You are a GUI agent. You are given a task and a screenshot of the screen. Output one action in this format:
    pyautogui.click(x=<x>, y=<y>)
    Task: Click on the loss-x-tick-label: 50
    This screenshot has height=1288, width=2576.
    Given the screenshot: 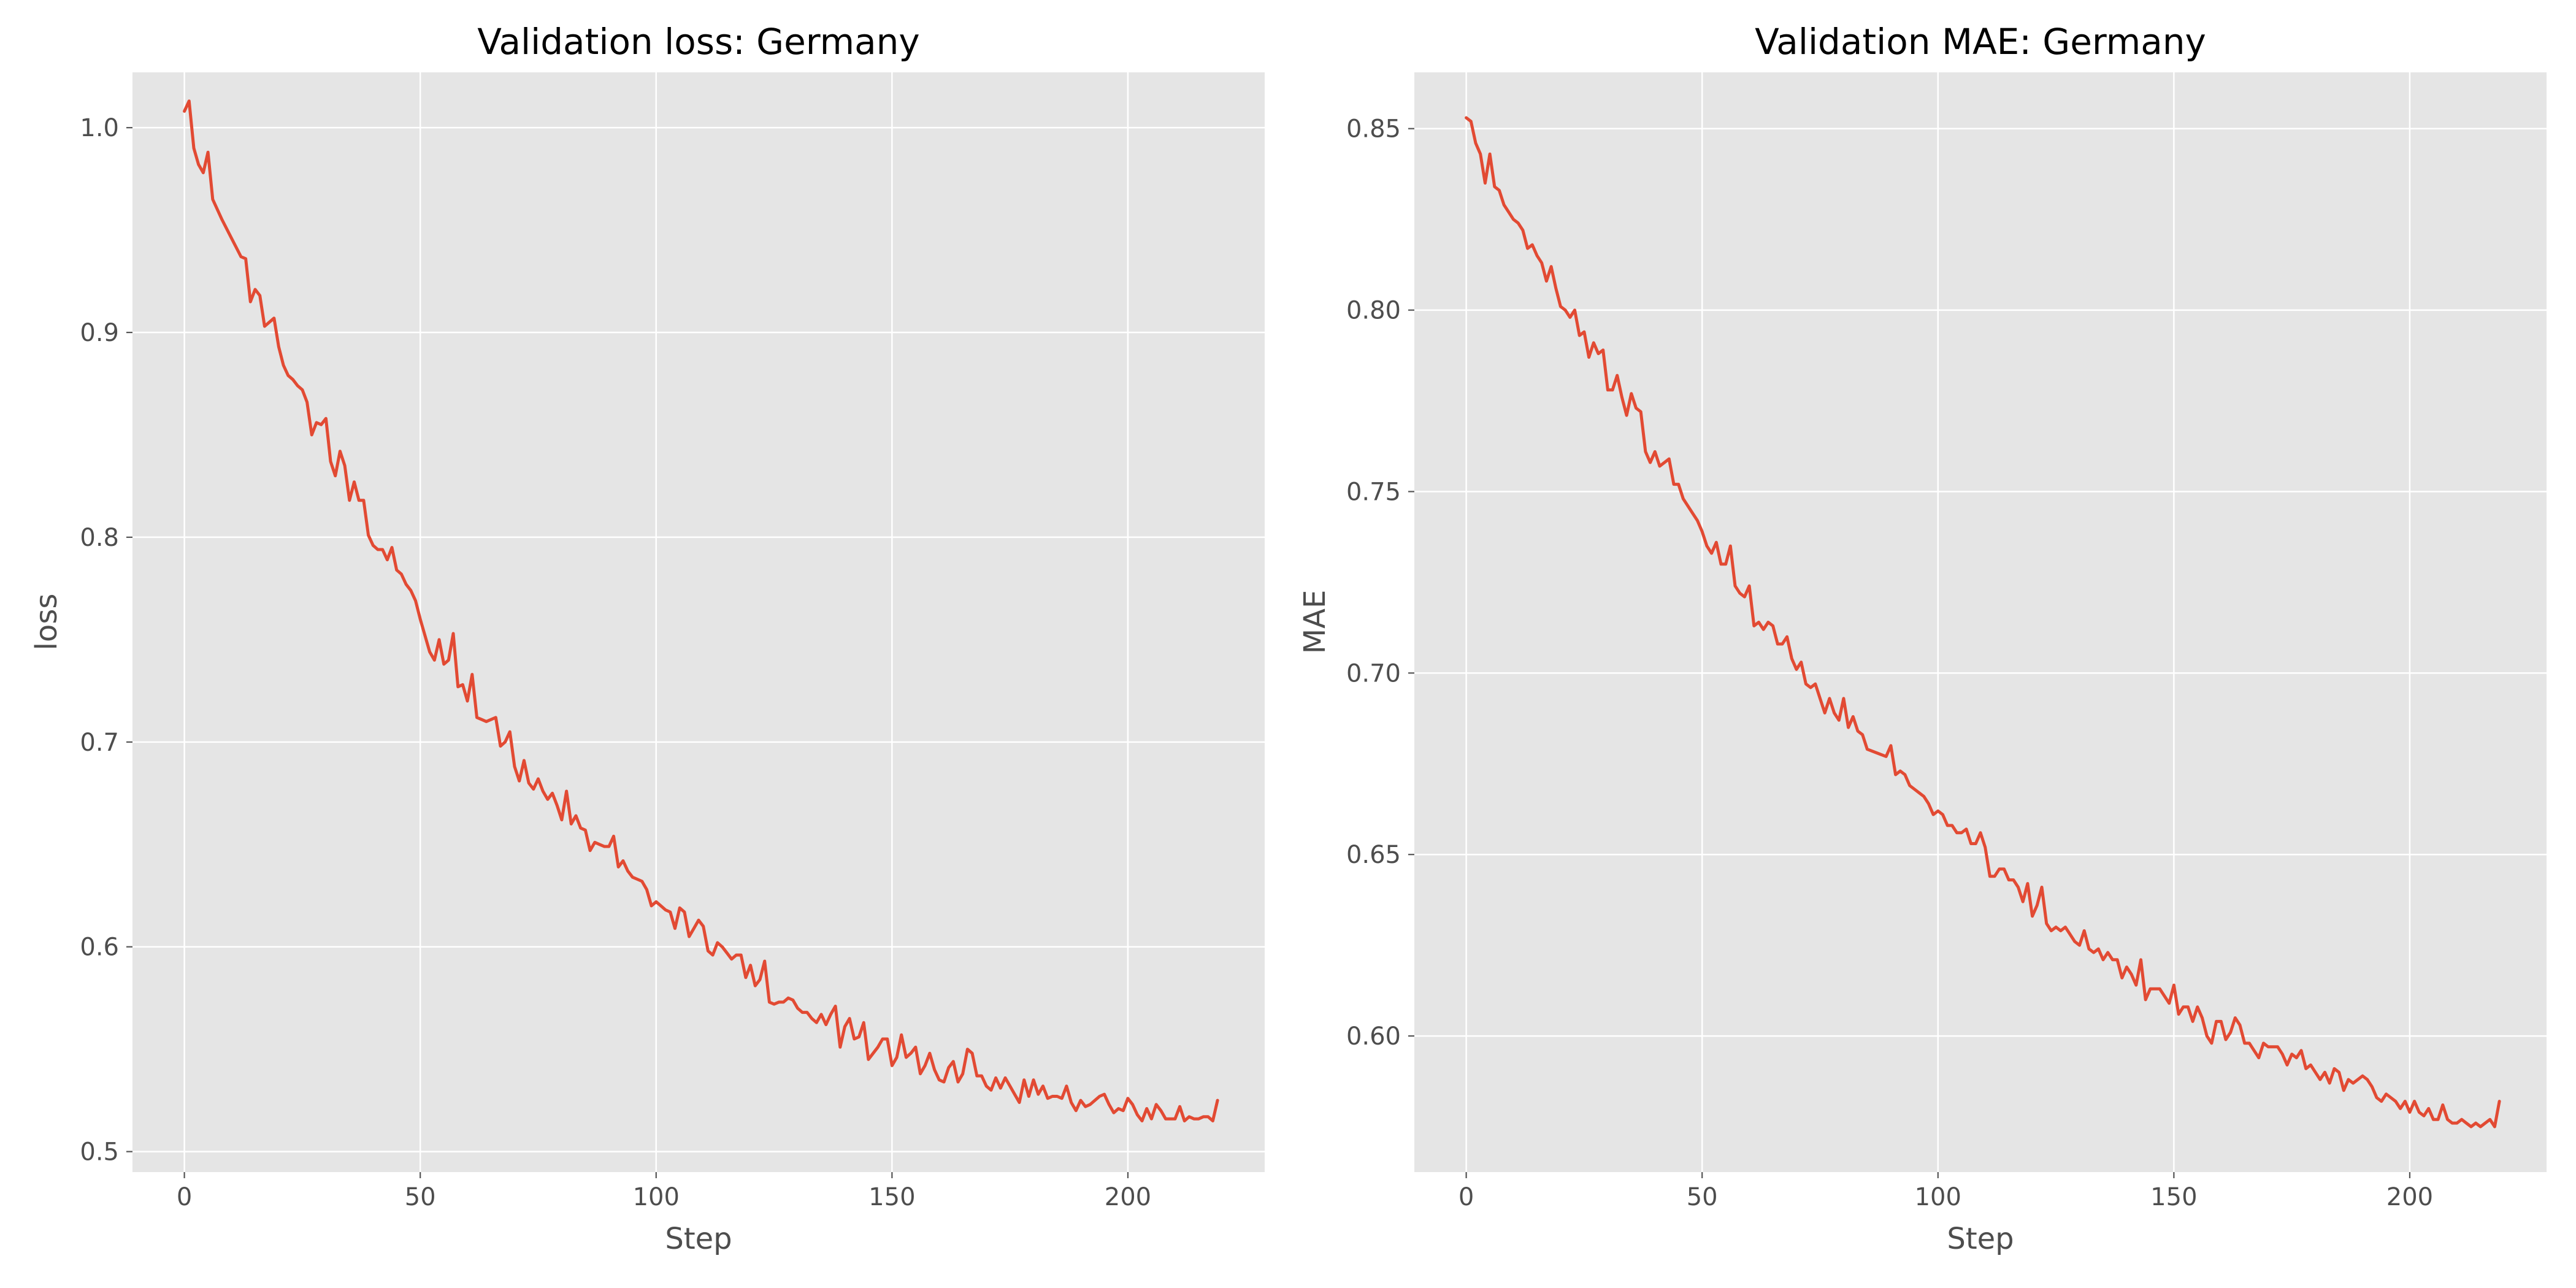 What is the action you would take?
    pyautogui.click(x=420, y=1197)
    